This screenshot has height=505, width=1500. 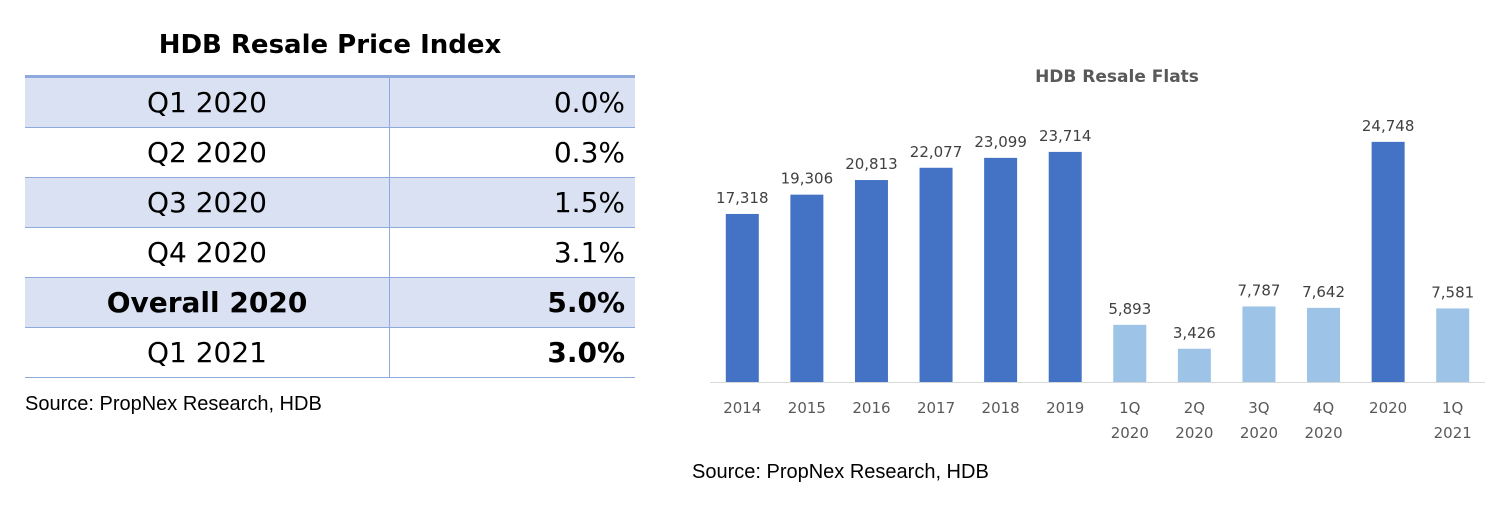 I want to click on row-label: Q2 2020, so click(x=207, y=152).